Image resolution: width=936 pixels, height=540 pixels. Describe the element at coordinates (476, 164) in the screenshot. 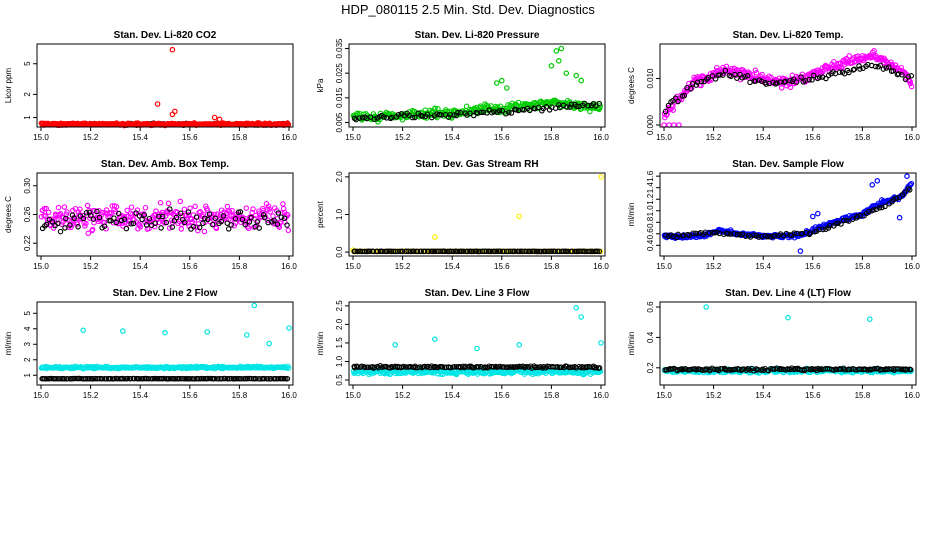

I see `panel-title: Stan. Dev. Gas Stream RH` at that location.